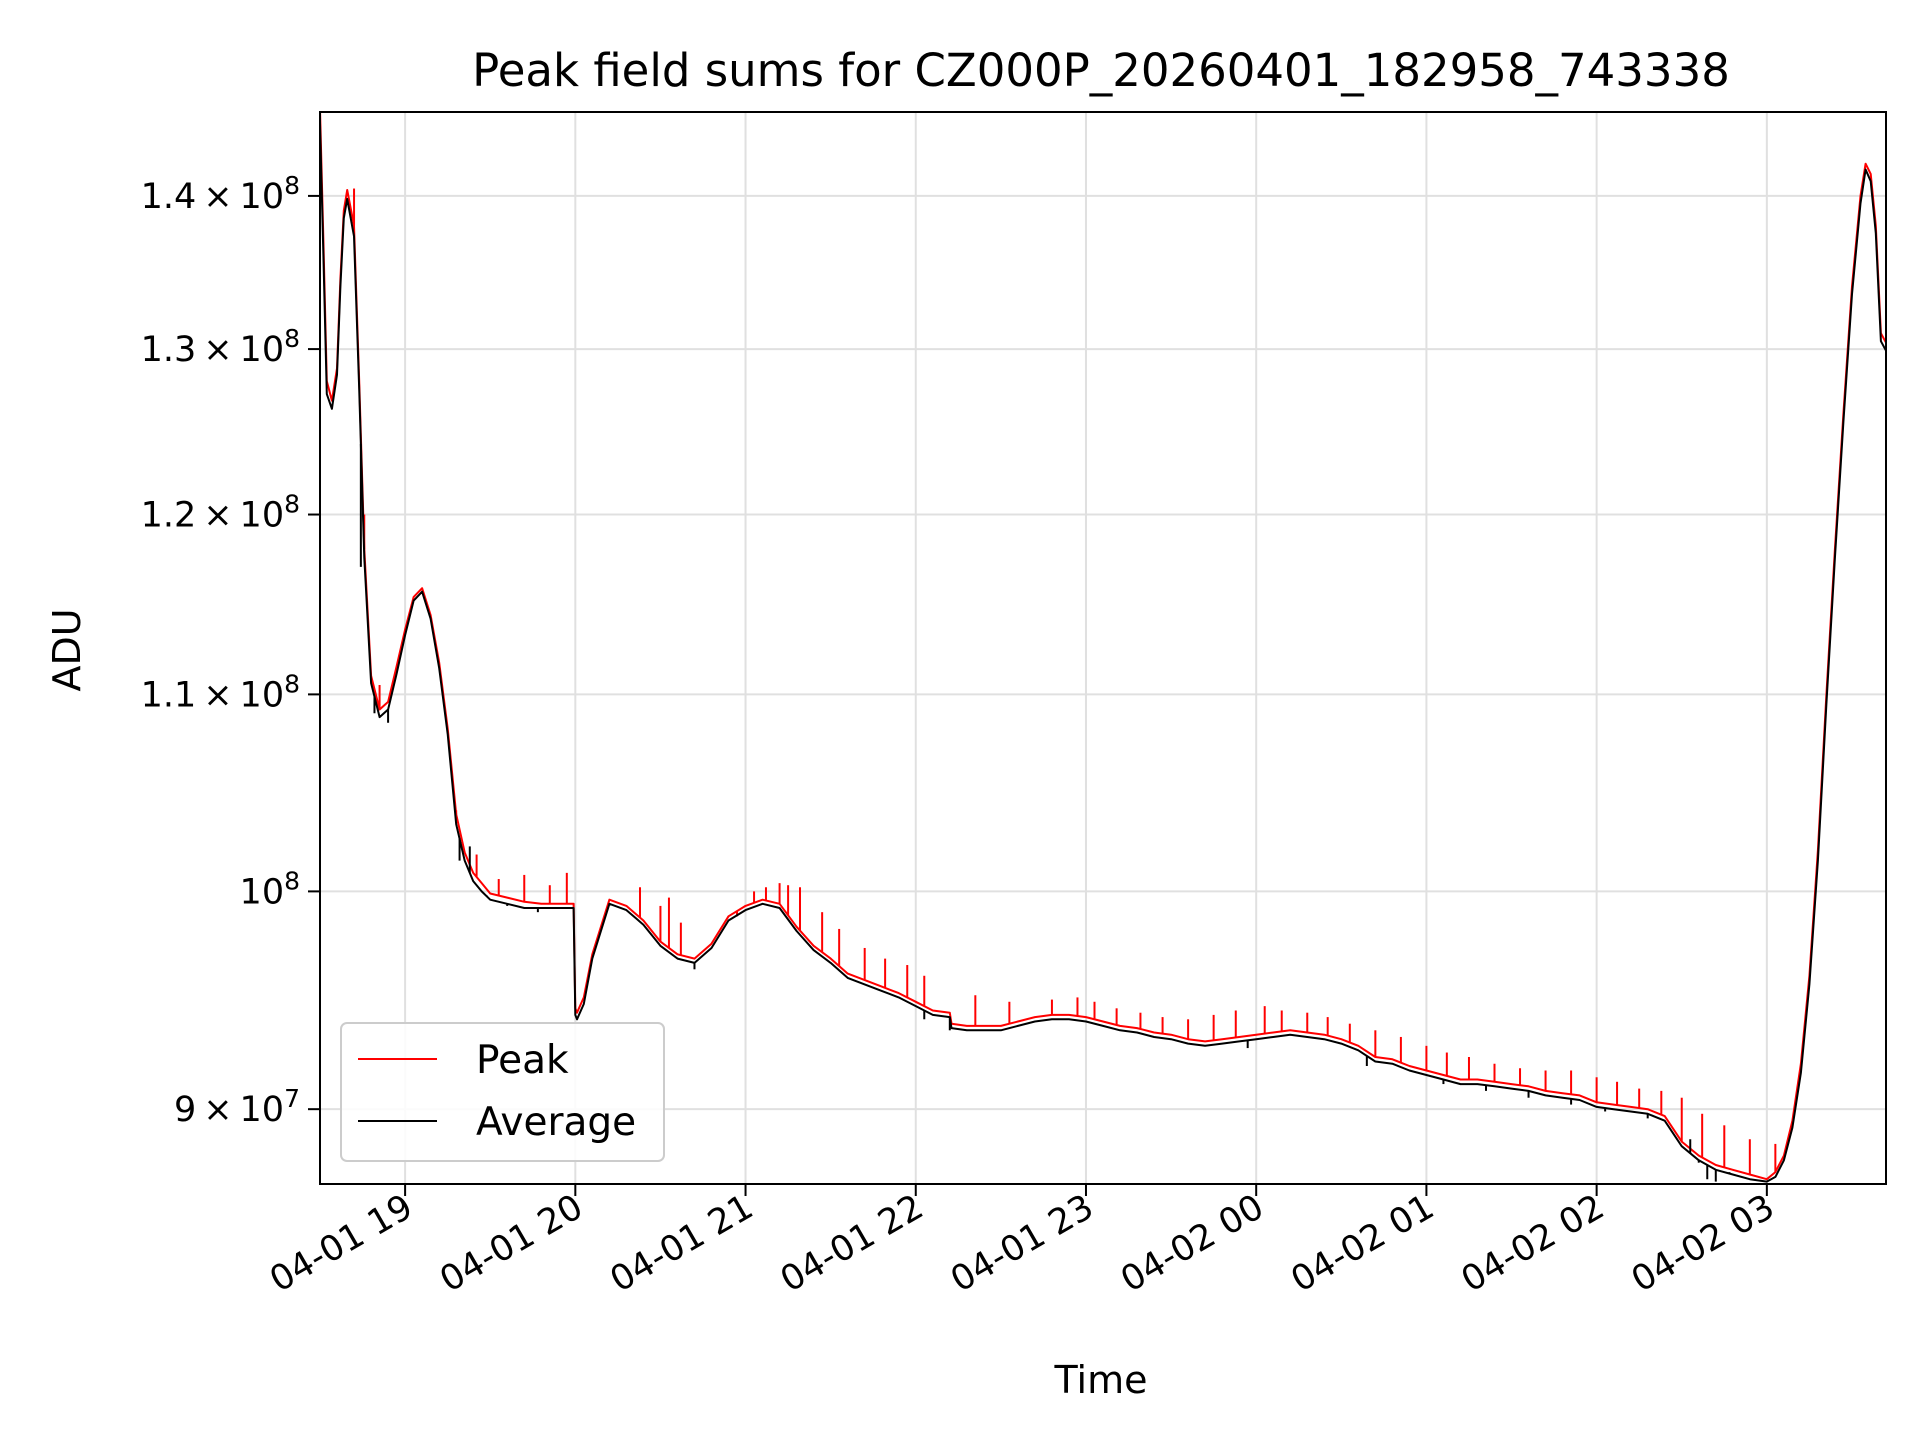 This screenshot has height=1440, width=1920. I want to click on y-tick-label: 9 × 107, so click(237, 1107).